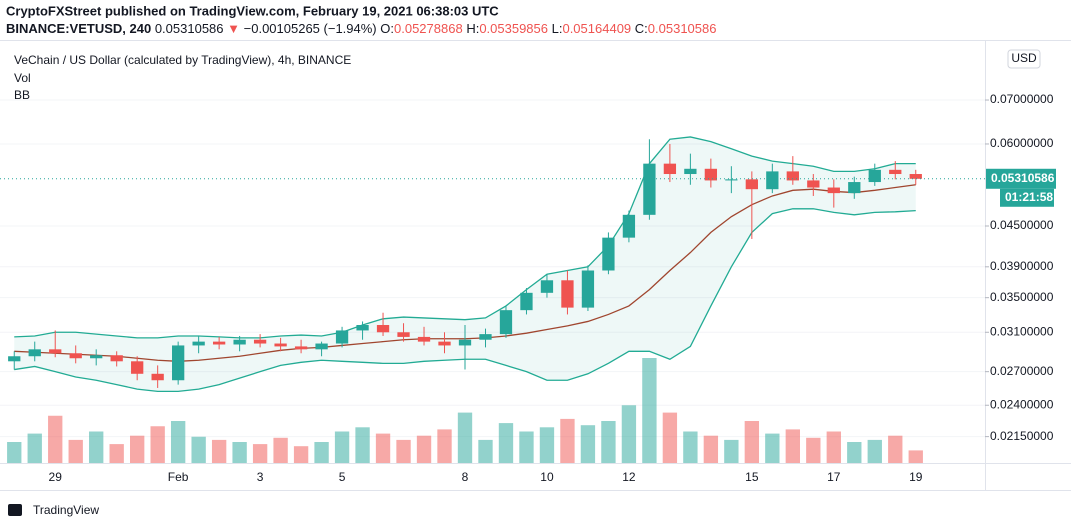 This screenshot has width=1071, height=529. What do you see at coordinates (178, 477) in the screenshot?
I see `x-tick-label: Feb` at bounding box center [178, 477].